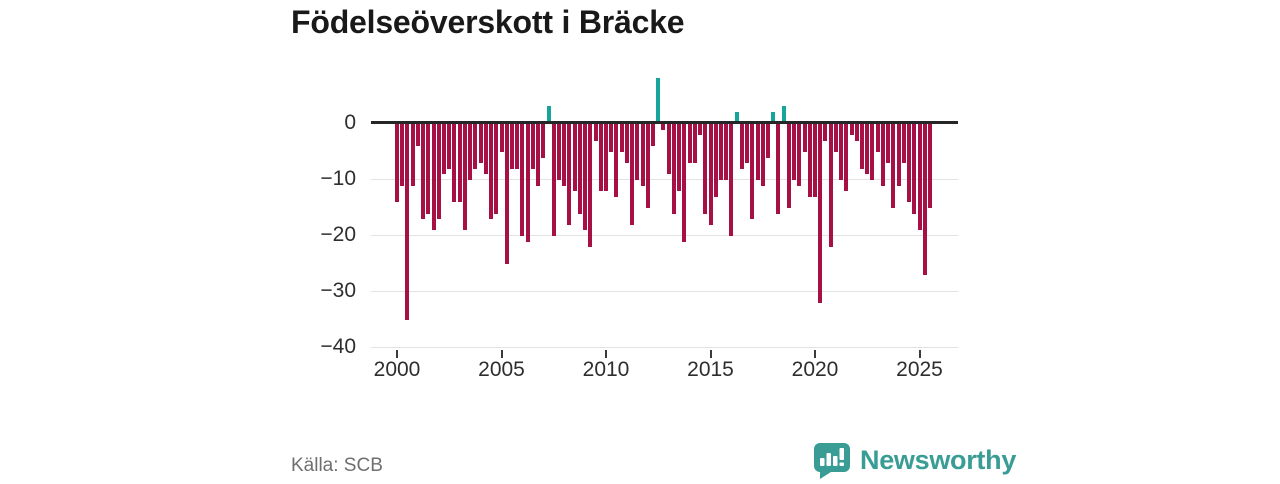 The width and height of the screenshot is (1280, 484). Describe the element at coordinates (397, 369) in the screenshot. I see `x-axis-label: 2000` at that location.